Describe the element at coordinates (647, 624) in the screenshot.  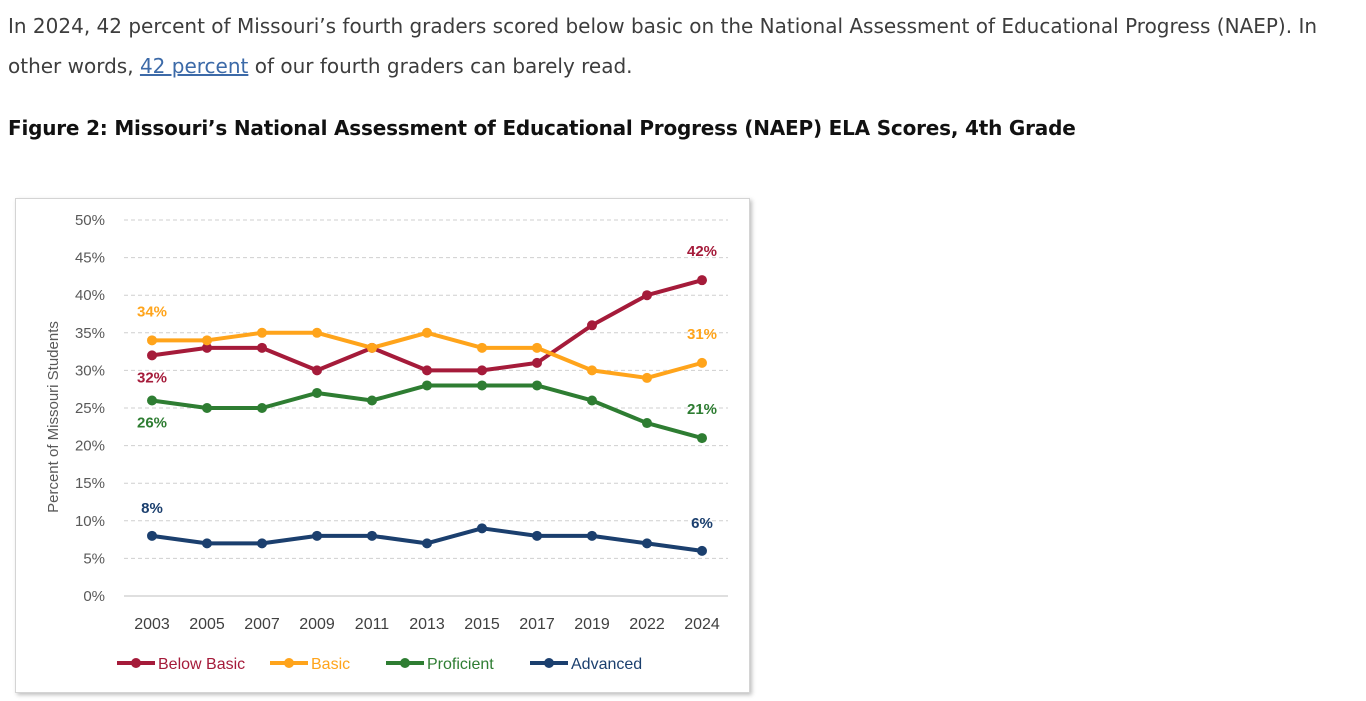
I see `x-tick-label: 2022` at that location.